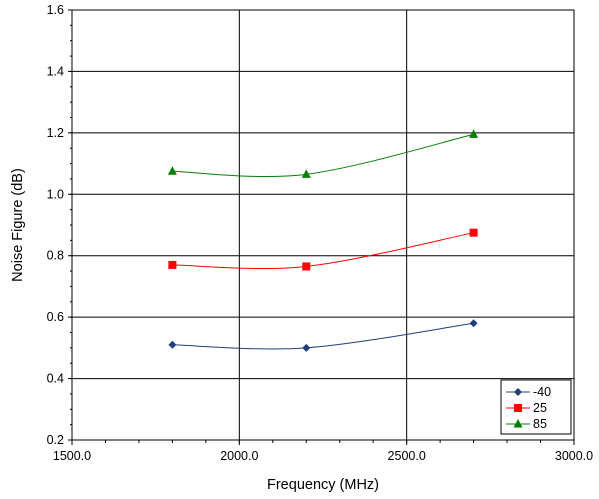  Describe the element at coordinates (55, 379) in the screenshot. I see `y-tick-label: 0.4` at that location.